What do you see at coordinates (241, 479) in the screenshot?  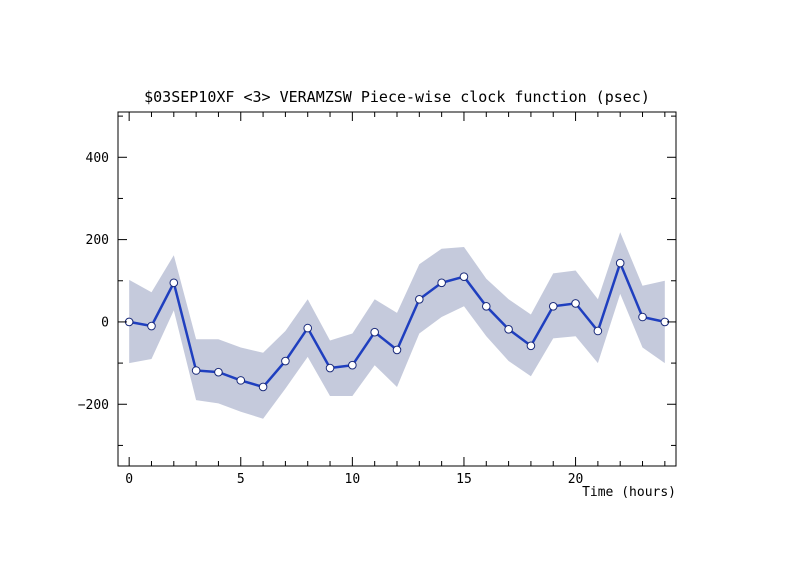 I see `x-tick-label: 5` at bounding box center [241, 479].